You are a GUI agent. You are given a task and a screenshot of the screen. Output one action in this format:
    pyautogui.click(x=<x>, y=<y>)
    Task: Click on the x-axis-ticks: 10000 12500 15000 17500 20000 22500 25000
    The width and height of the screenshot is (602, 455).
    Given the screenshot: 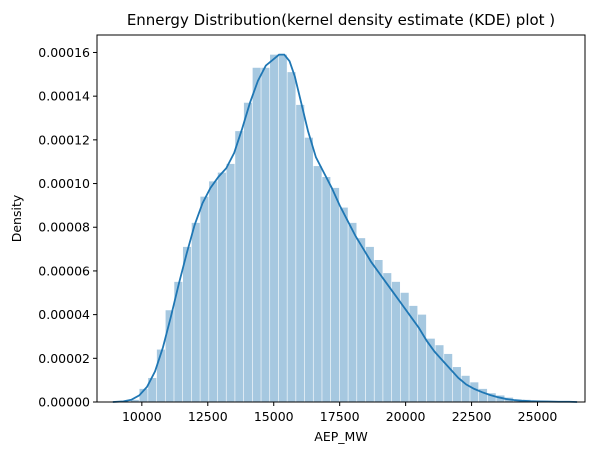 What is the action you would take?
    pyautogui.click(x=339, y=413)
    